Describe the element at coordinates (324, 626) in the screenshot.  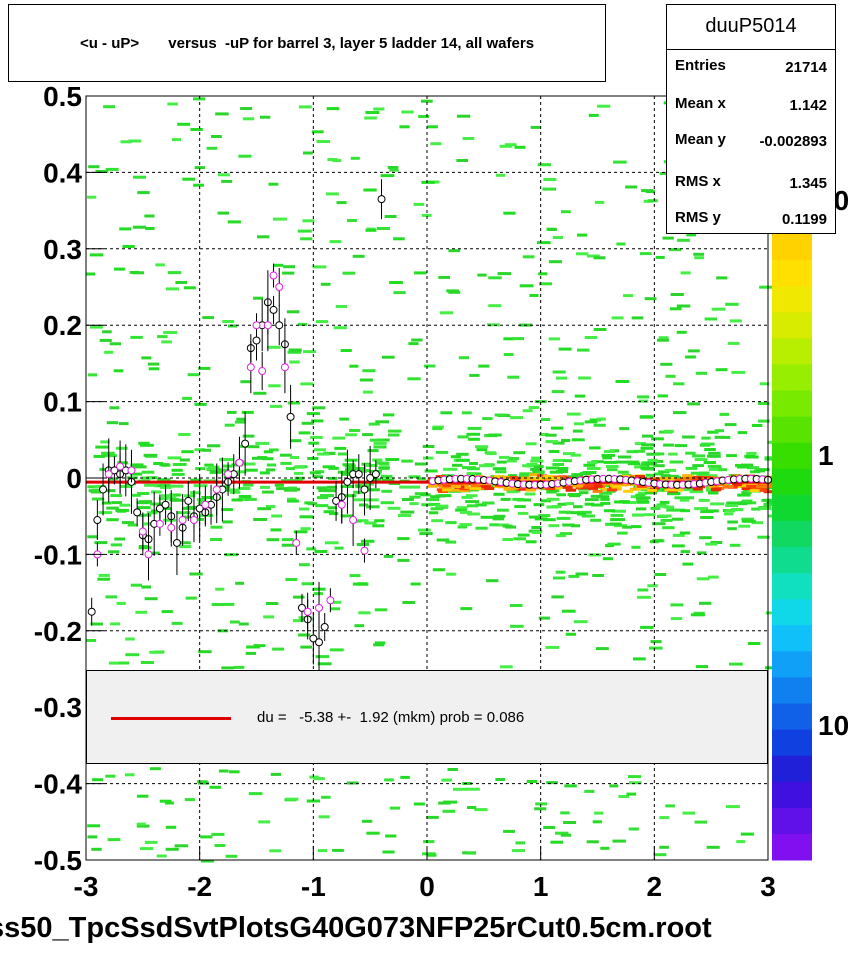
I see `profile-point-black` at that location.